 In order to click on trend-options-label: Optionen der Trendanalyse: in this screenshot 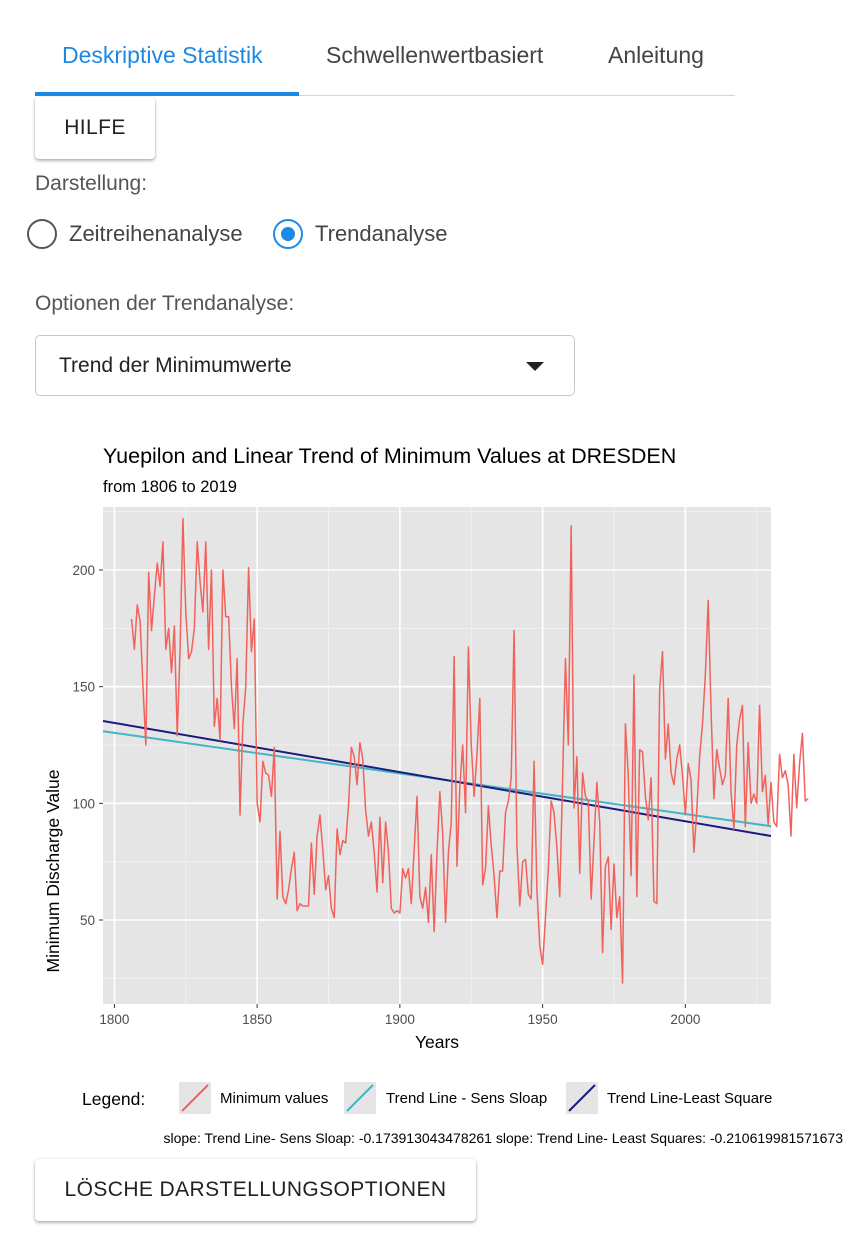, I will do `click(165, 303)`.